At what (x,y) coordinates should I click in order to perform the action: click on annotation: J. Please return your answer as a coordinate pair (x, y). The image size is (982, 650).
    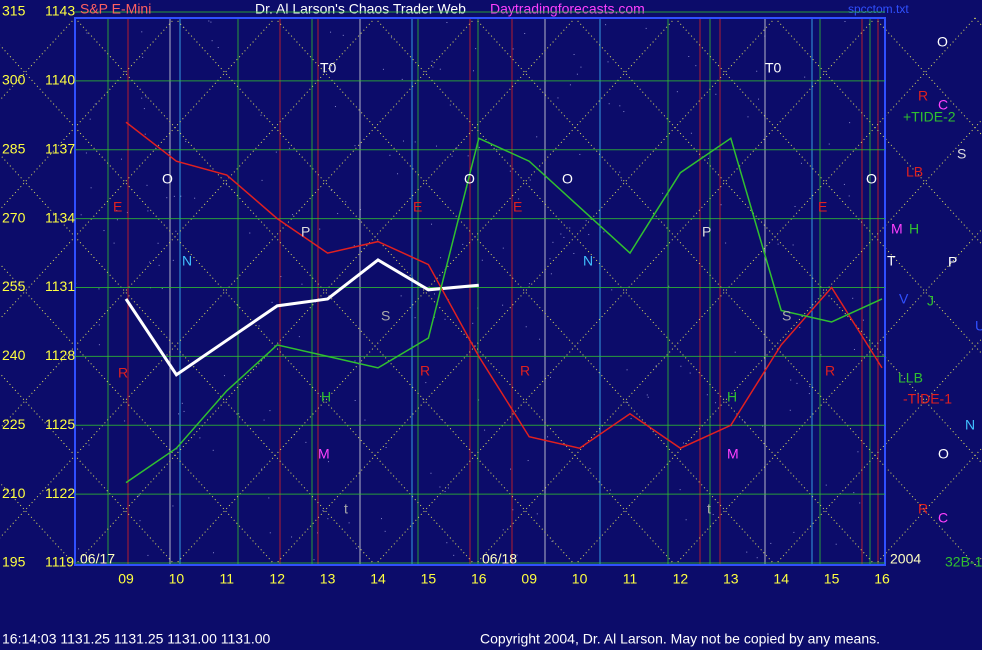
    Looking at the image, I should click on (930, 301).